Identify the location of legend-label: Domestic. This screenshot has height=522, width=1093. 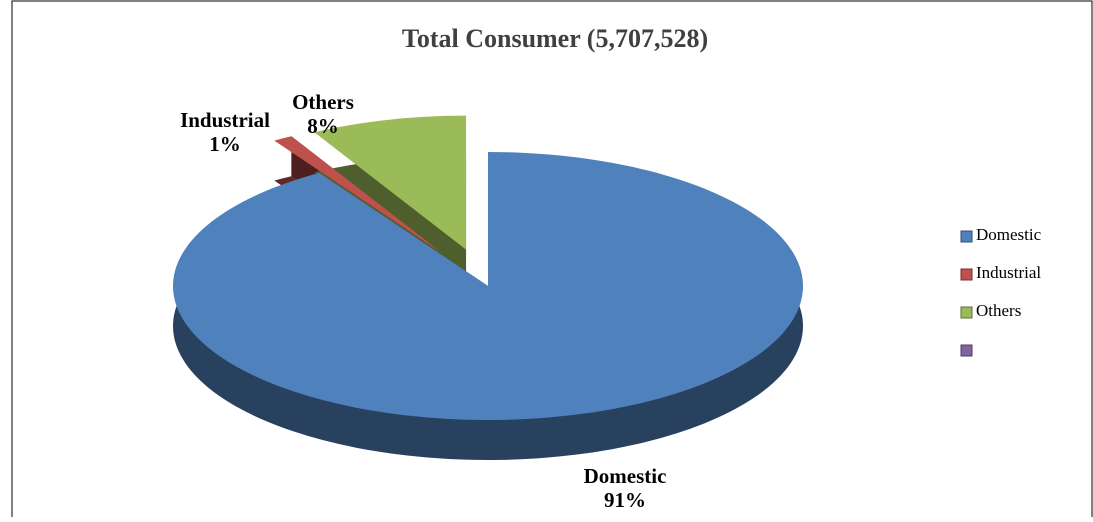
(1009, 234).